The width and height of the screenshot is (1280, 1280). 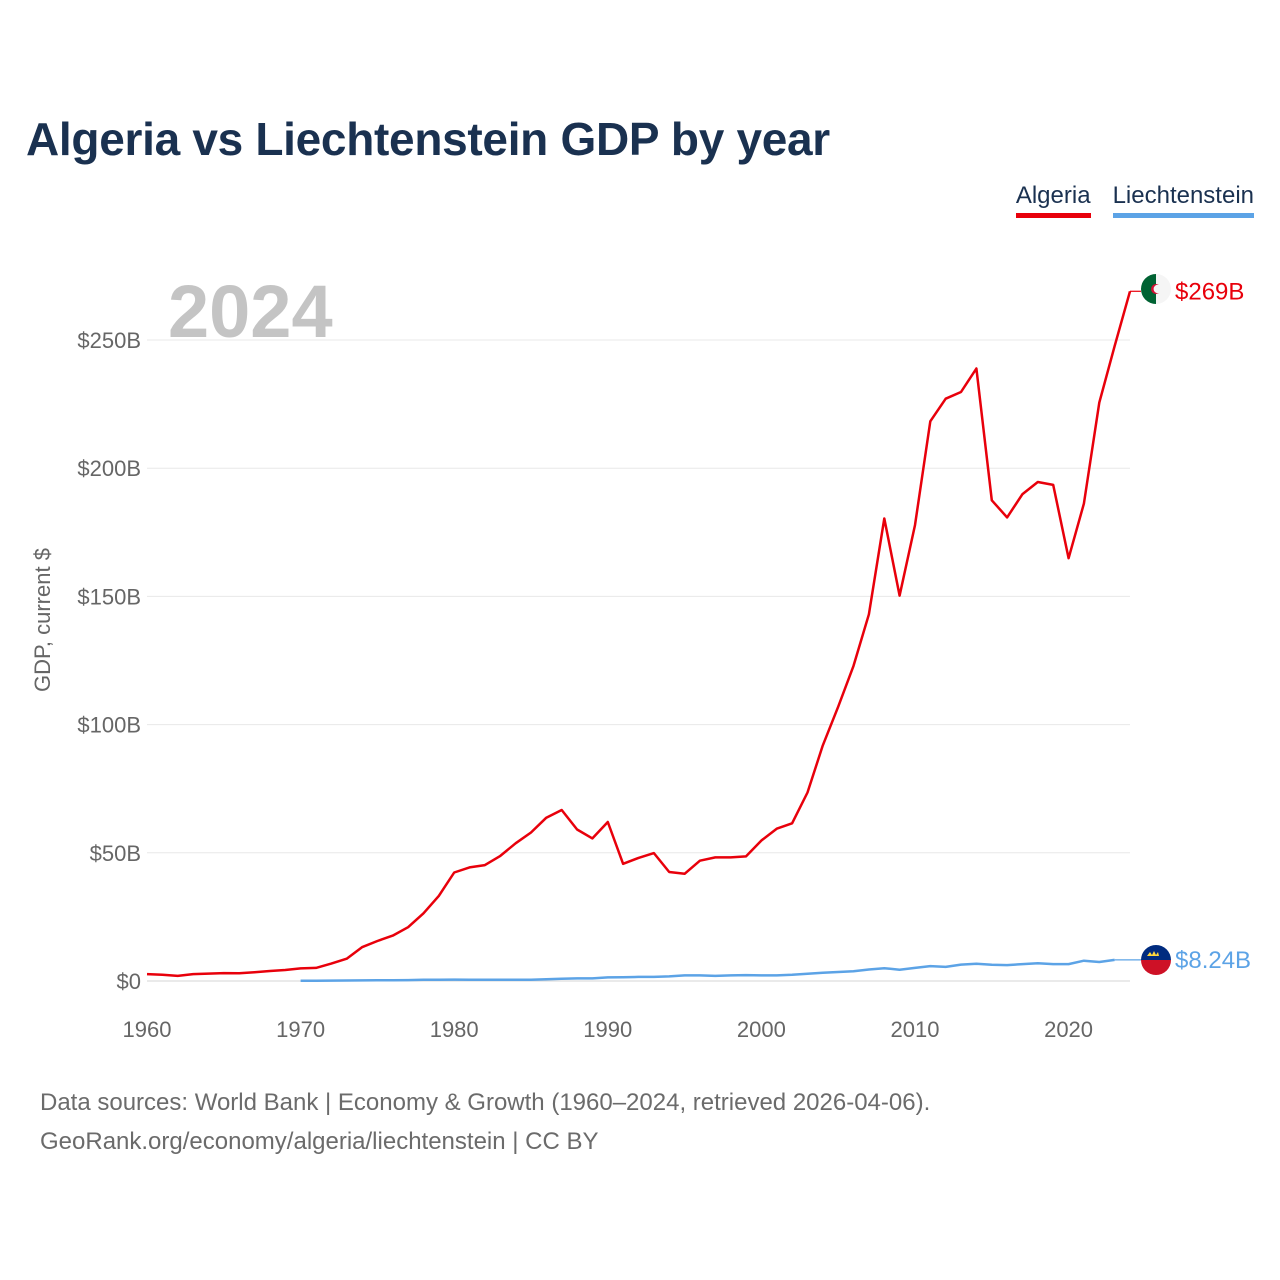 What do you see at coordinates (1053, 200) in the screenshot?
I see `legend-item-algeria: Algeria` at bounding box center [1053, 200].